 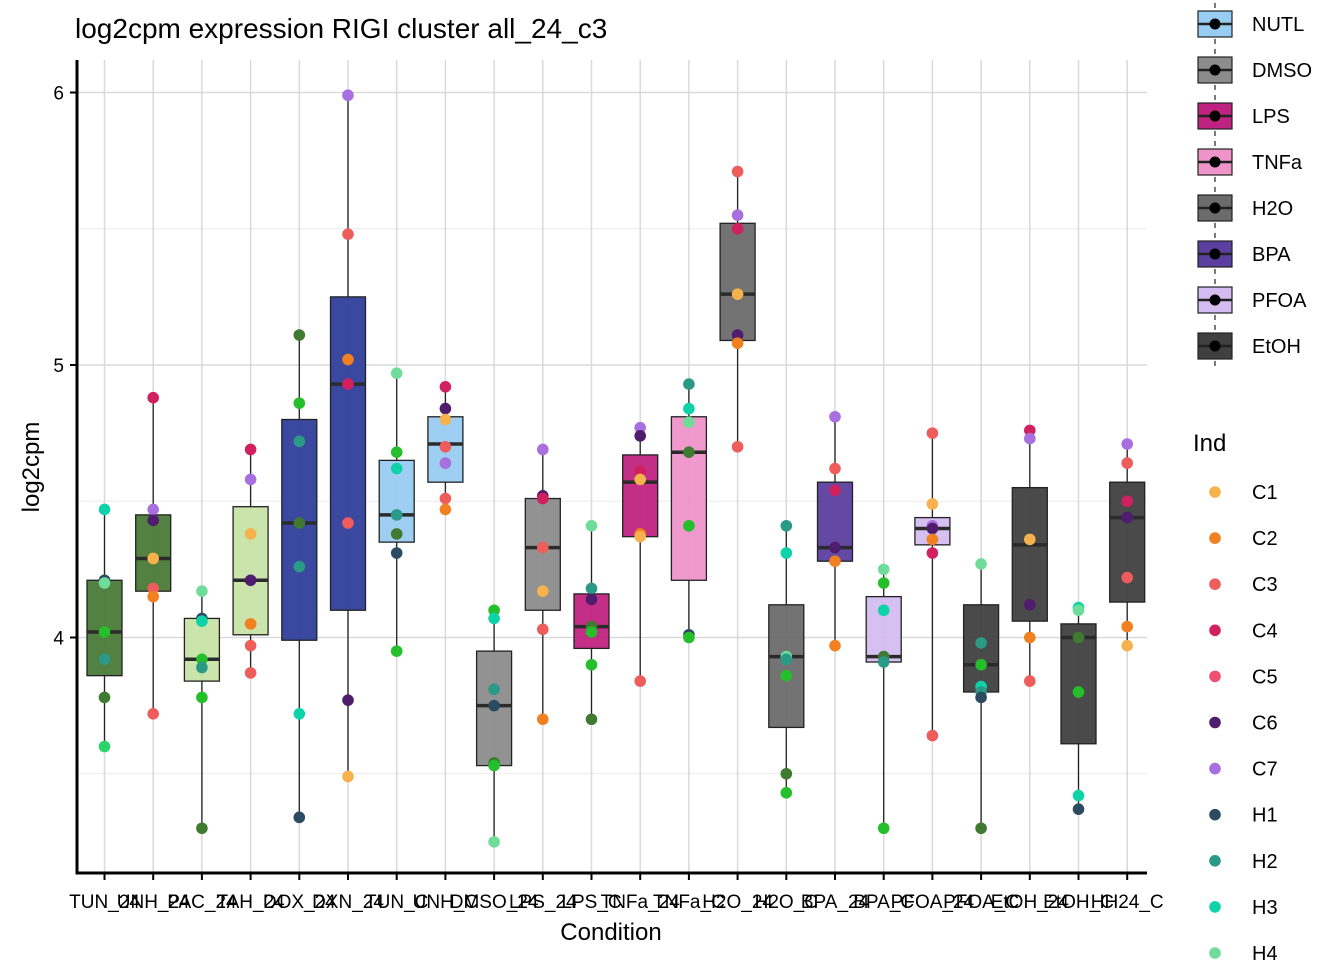 What do you see at coordinates (58, 366) in the screenshot?
I see `y-tick-label: 5` at bounding box center [58, 366].